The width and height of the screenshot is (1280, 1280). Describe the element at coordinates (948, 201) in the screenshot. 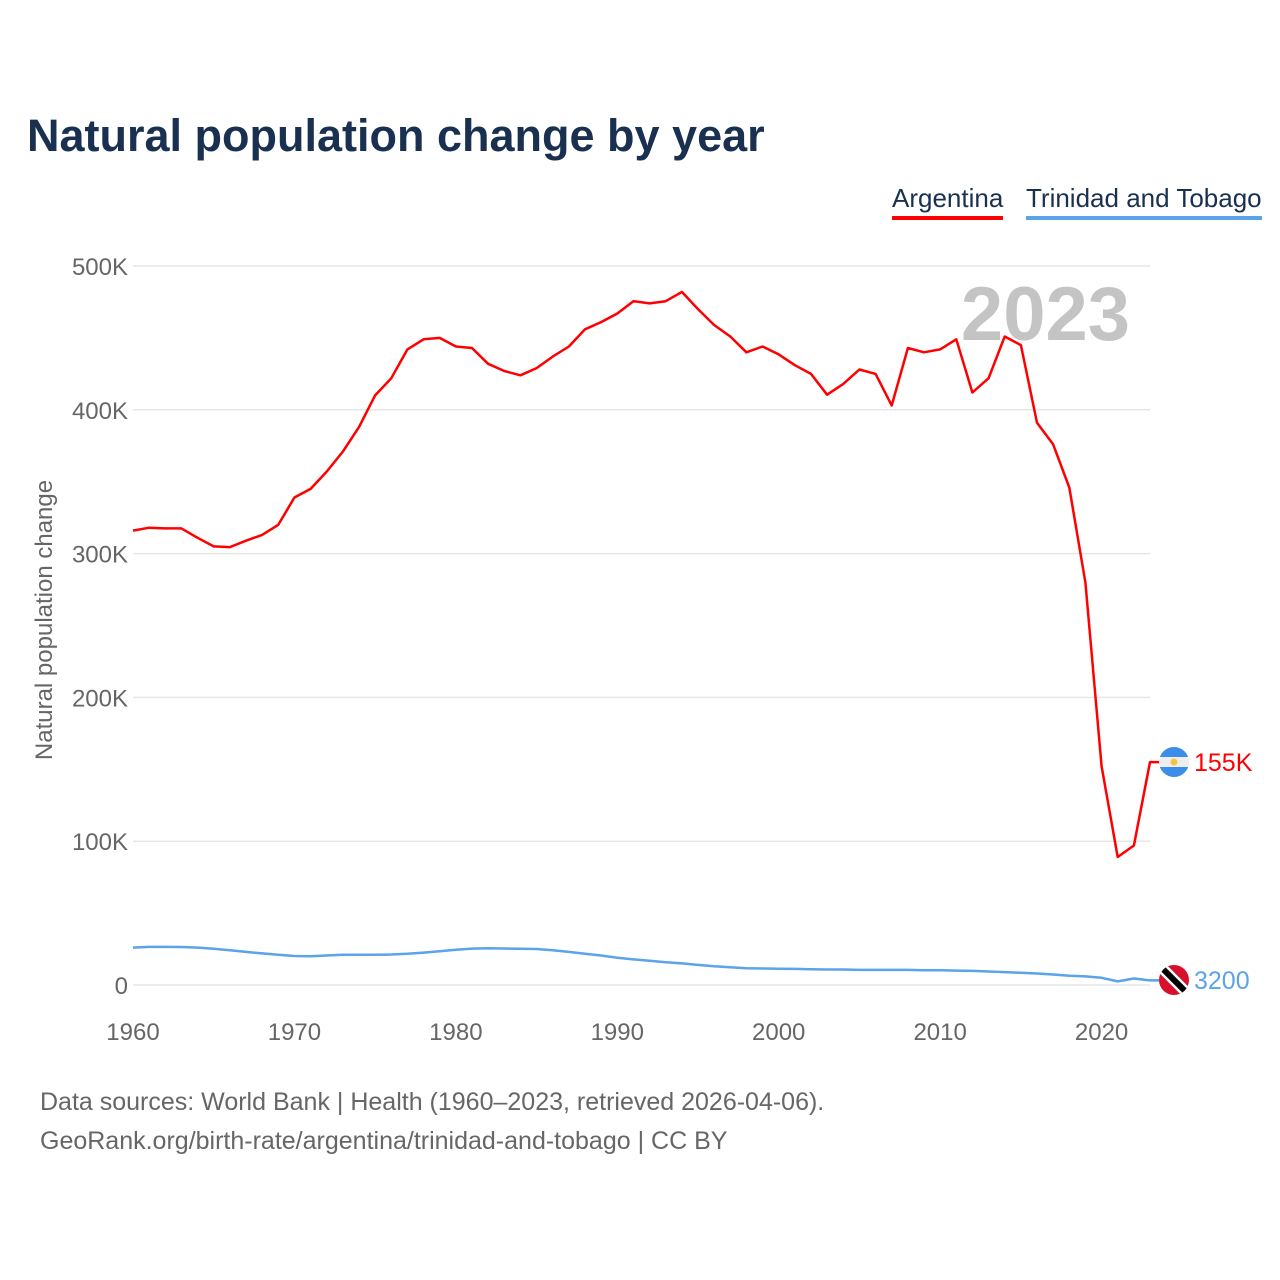

I see `legend-argentina: Argentina` at that location.